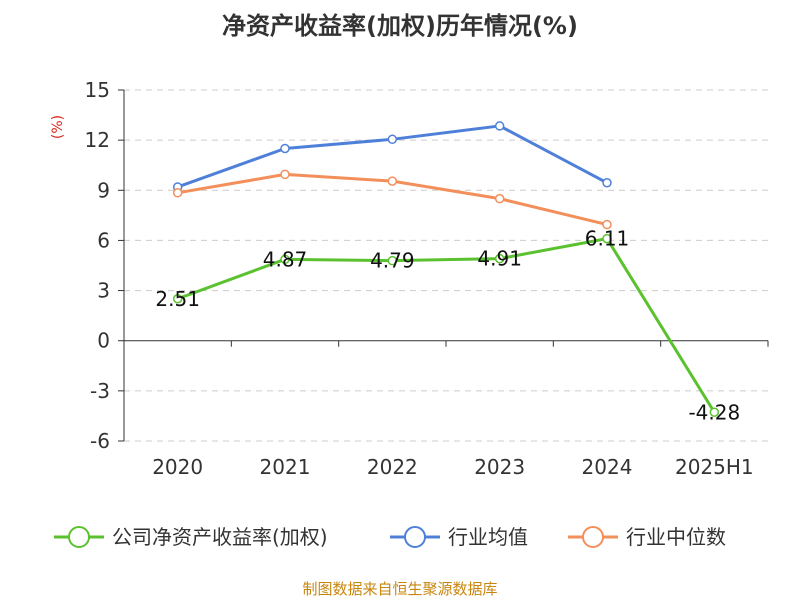  I want to click on y-tick-label: 15, so click(97, 90).